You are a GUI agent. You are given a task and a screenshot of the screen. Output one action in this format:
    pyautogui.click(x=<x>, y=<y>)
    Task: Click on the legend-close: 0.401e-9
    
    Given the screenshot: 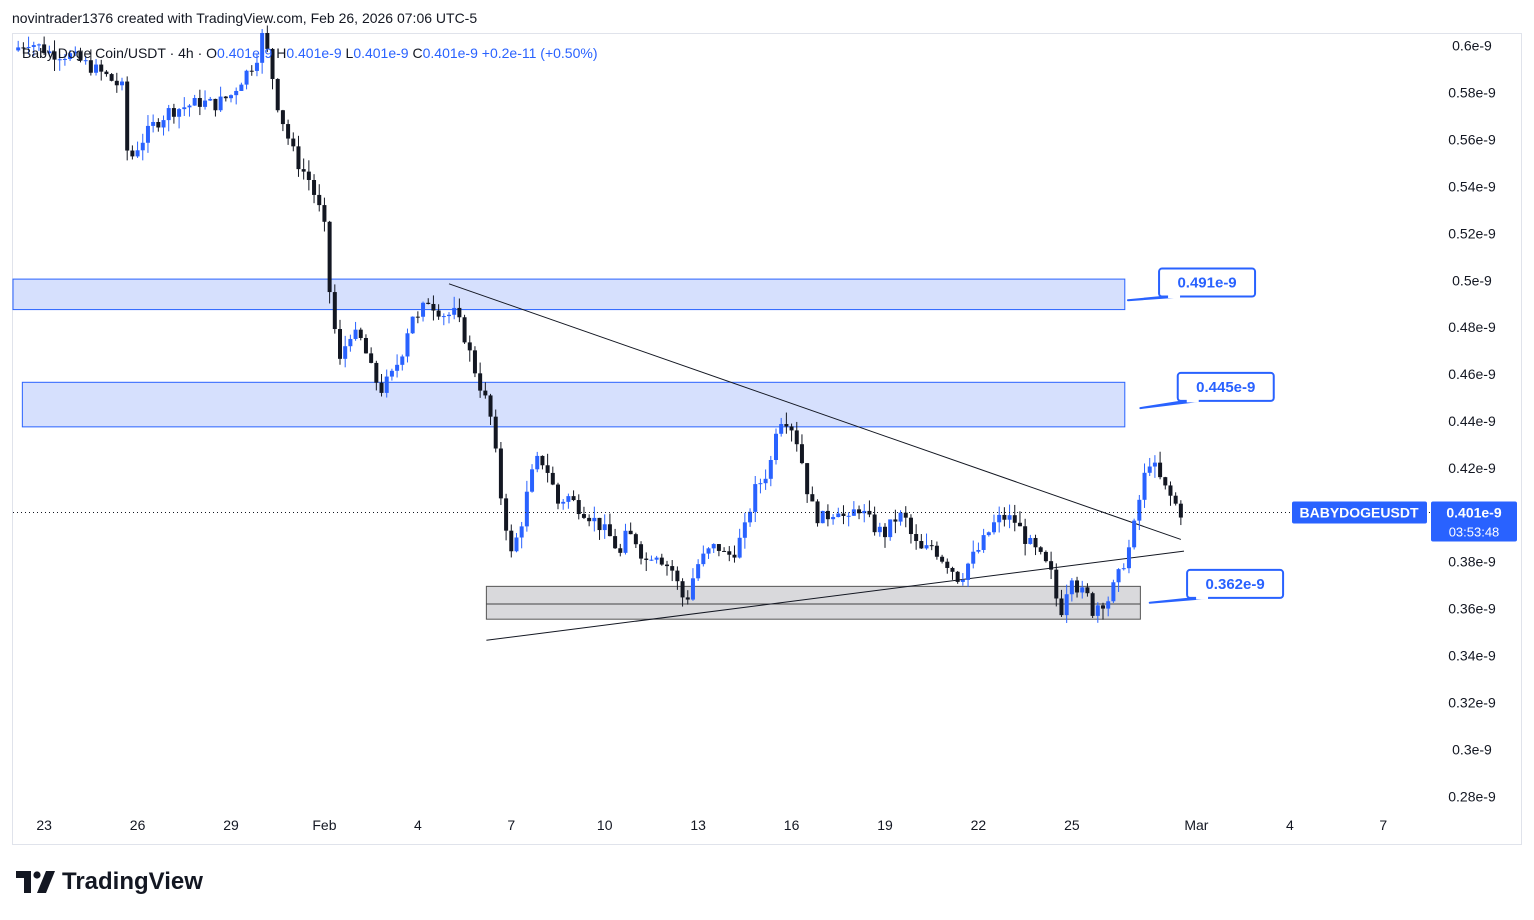 What is the action you would take?
    pyautogui.click(x=450, y=53)
    